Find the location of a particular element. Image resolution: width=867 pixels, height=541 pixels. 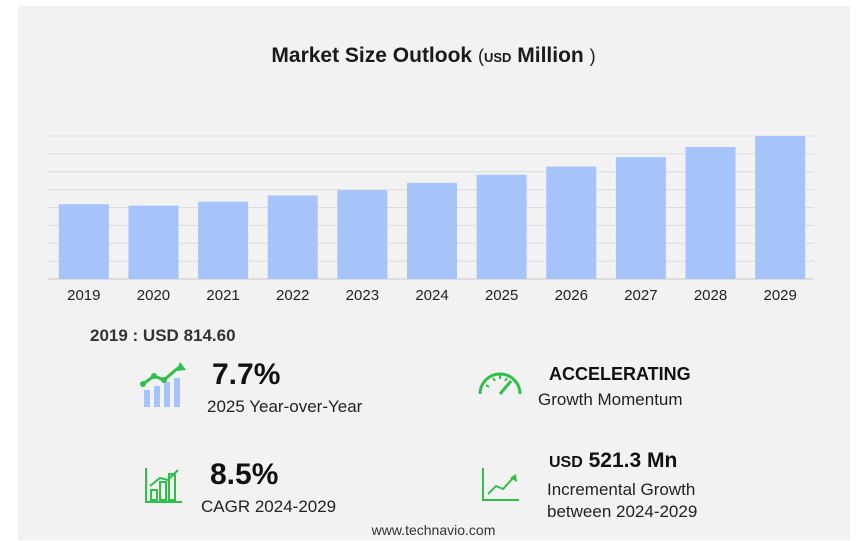

bar-2020 is located at coordinates (153, 242).